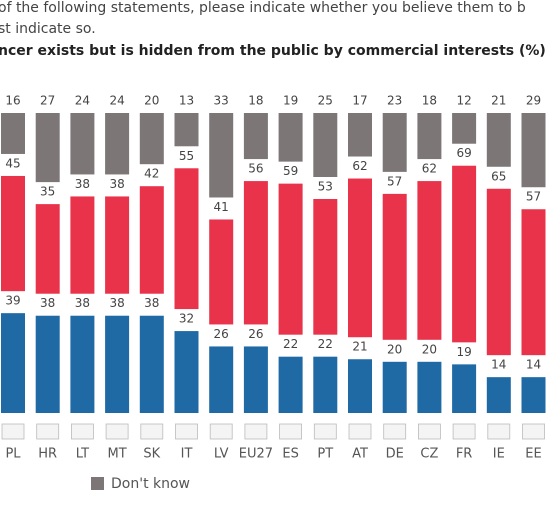 The height and width of the screenshot is (506, 560). What do you see at coordinates (221, 207) in the screenshot?
I see `value-label: 41` at bounding box center [221, 207].